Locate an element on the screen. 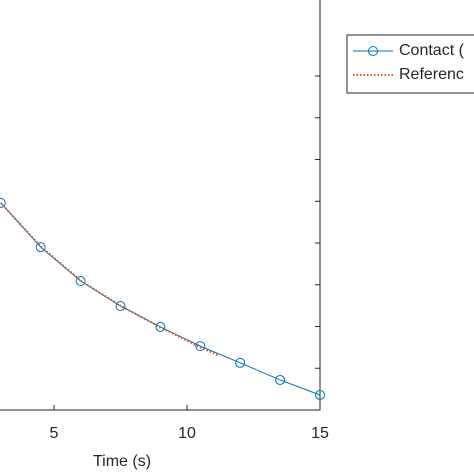 The height and width of the screenshot is (474, 474). legend-label: Referenc is located at coordinates (431, 74).